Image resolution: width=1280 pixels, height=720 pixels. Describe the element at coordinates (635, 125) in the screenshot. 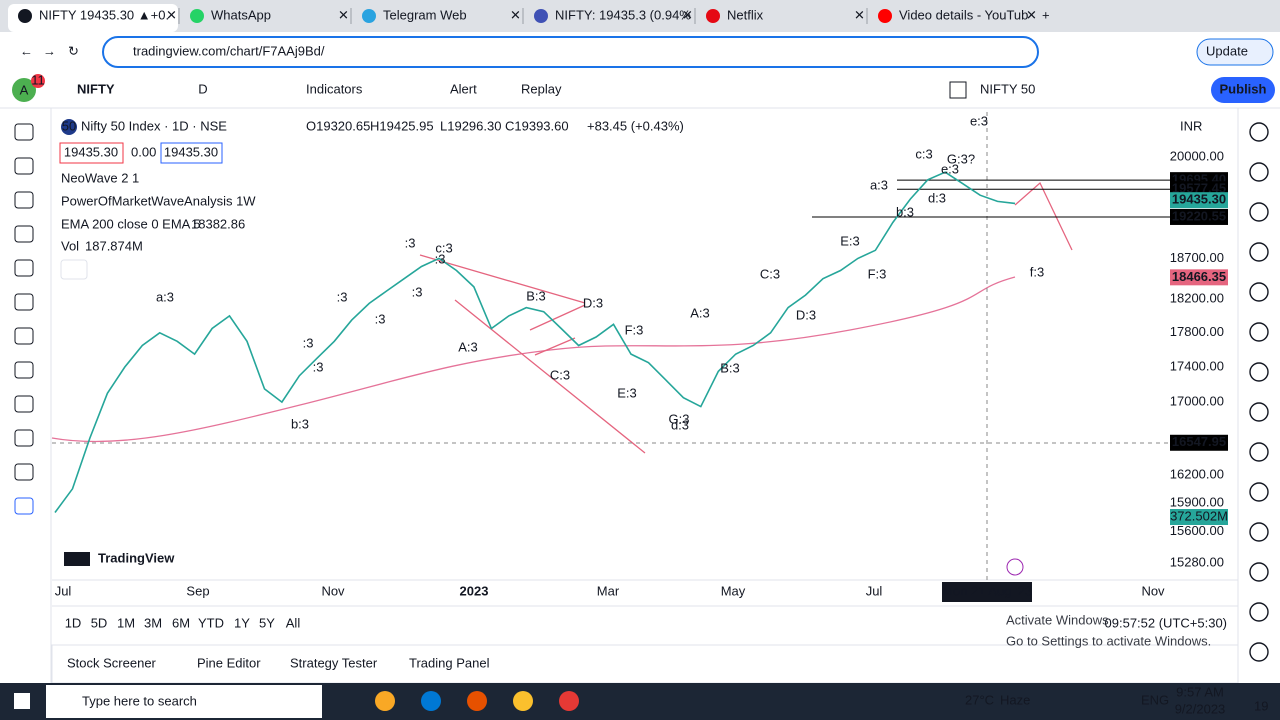

I see `ohlc-value: +83.45 (+0.43%)` at that location.